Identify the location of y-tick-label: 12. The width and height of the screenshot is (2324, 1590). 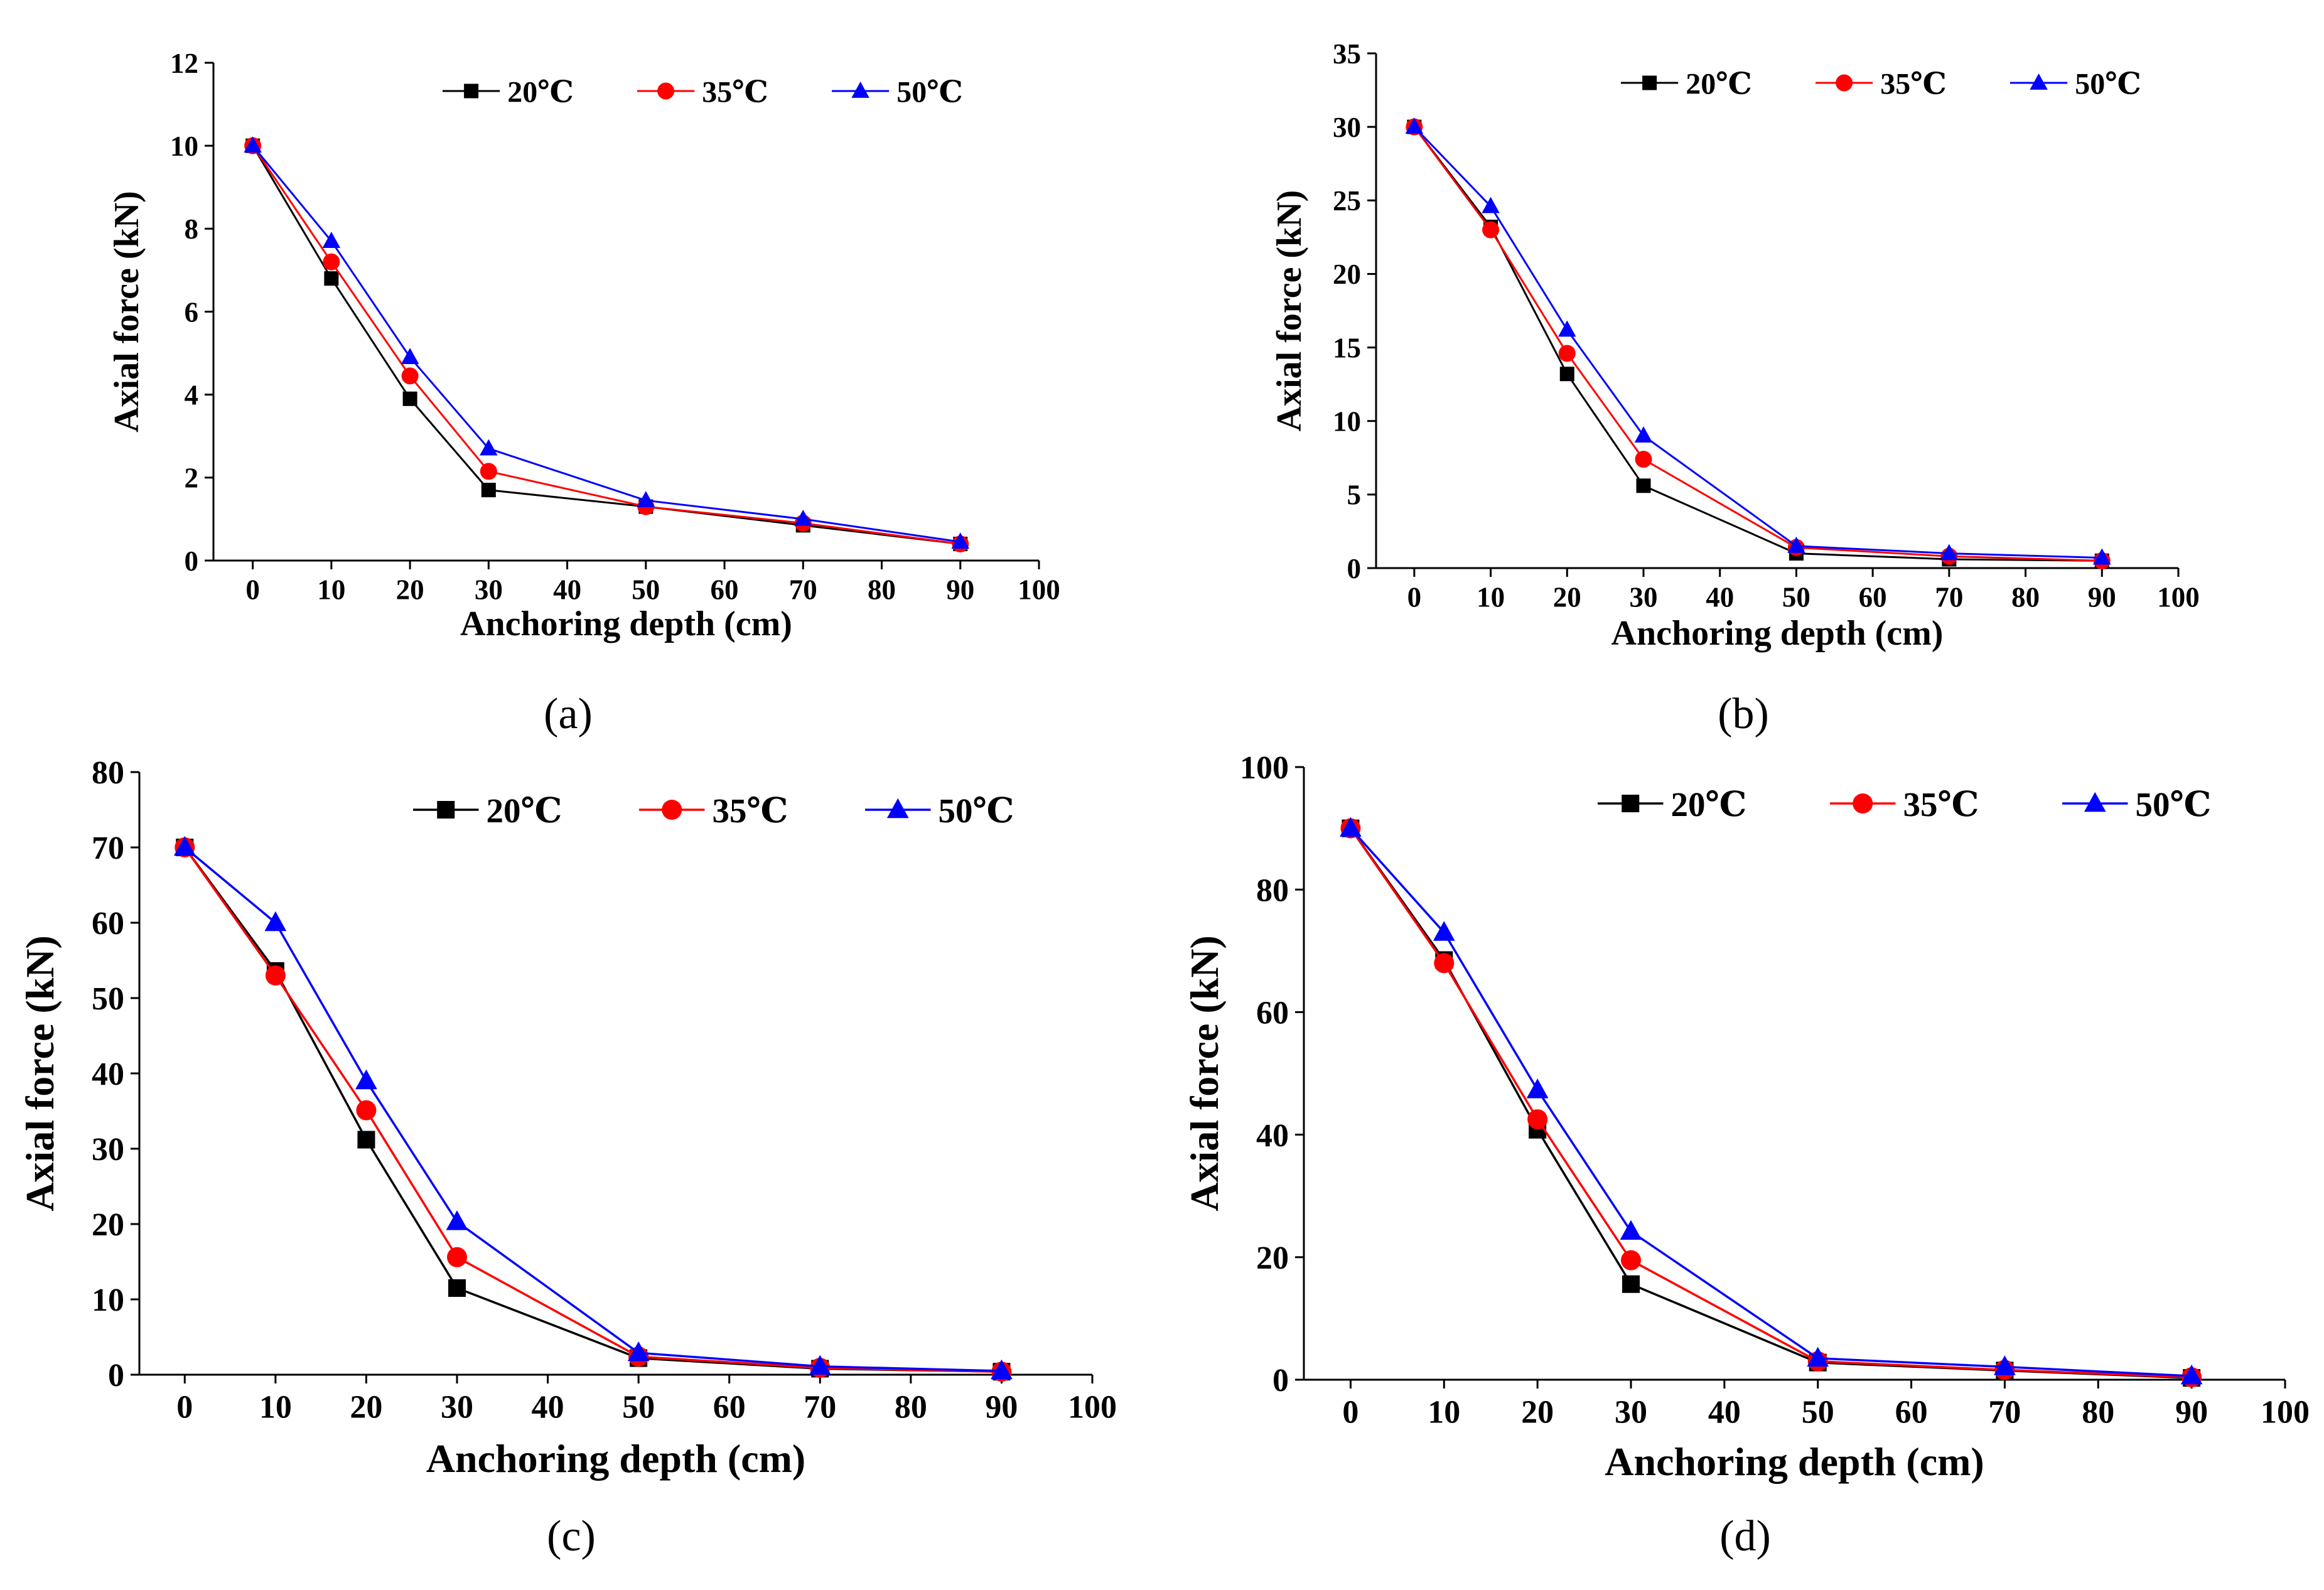
(184, 63).